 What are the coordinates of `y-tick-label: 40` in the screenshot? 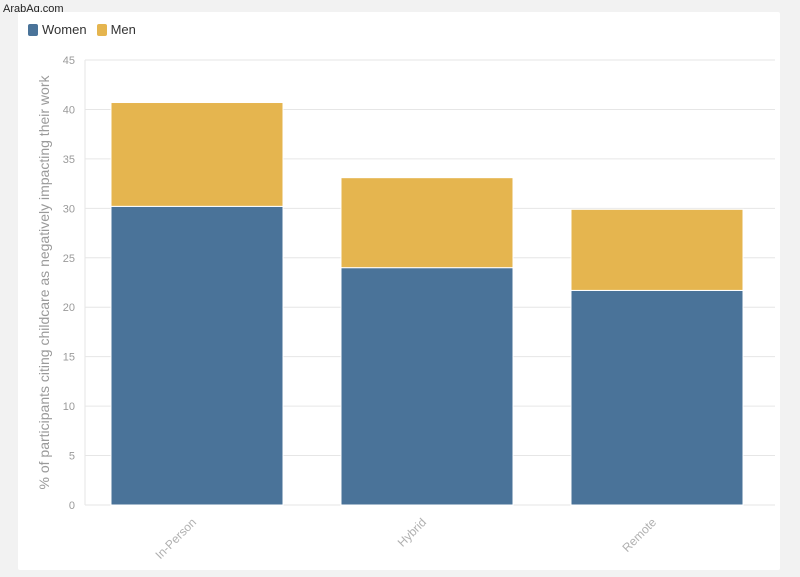 It's located at (69, 110).